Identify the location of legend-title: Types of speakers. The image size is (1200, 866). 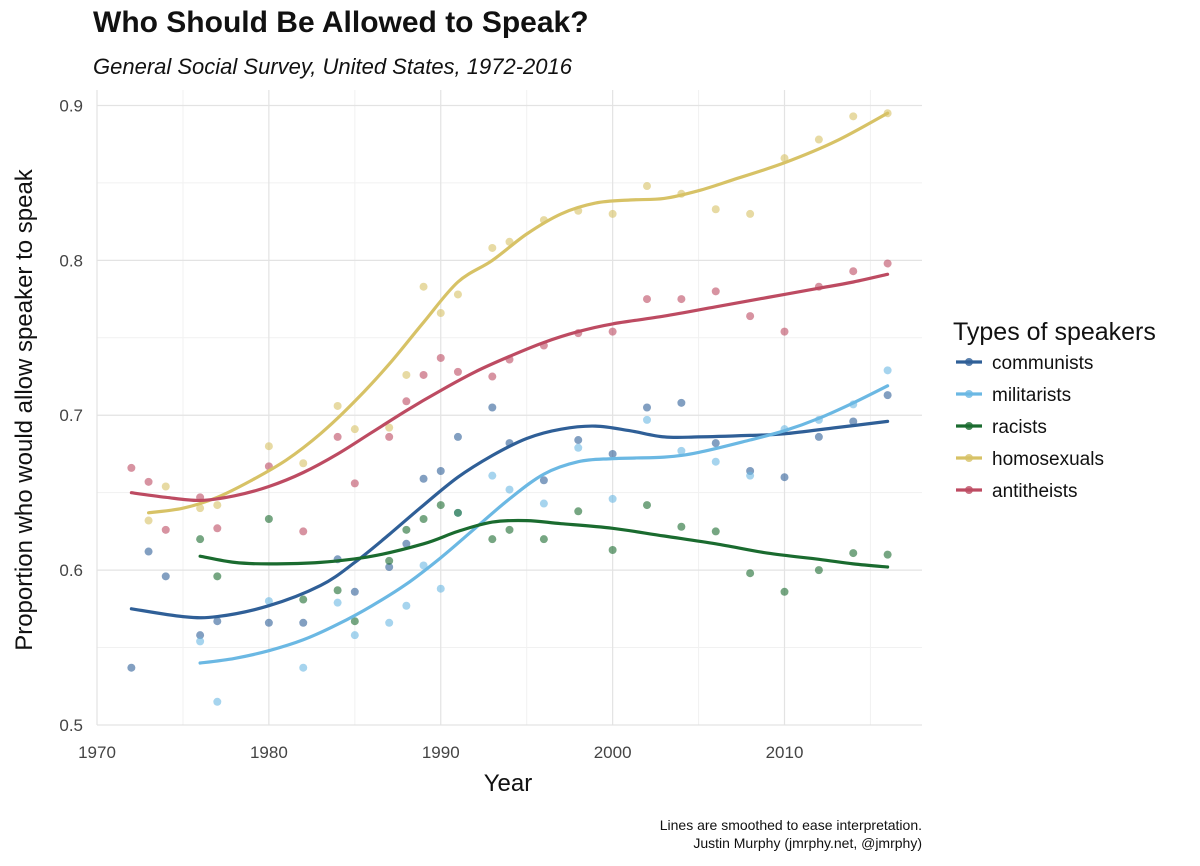
(1054, 332).